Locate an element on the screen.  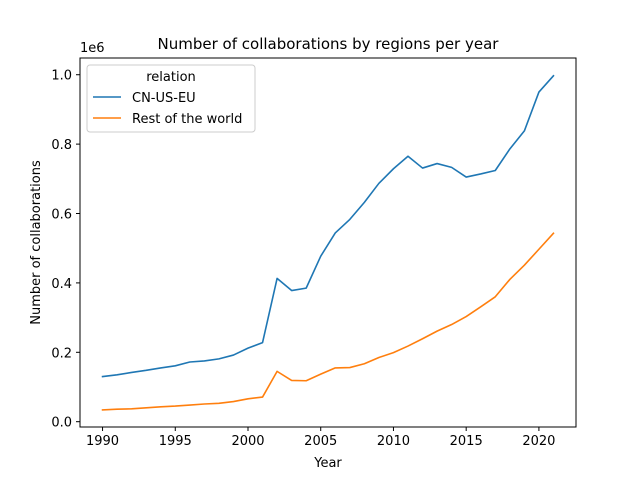
legend-entries: CN-US-EU Rest of the world is located at coordinates (167, 109).